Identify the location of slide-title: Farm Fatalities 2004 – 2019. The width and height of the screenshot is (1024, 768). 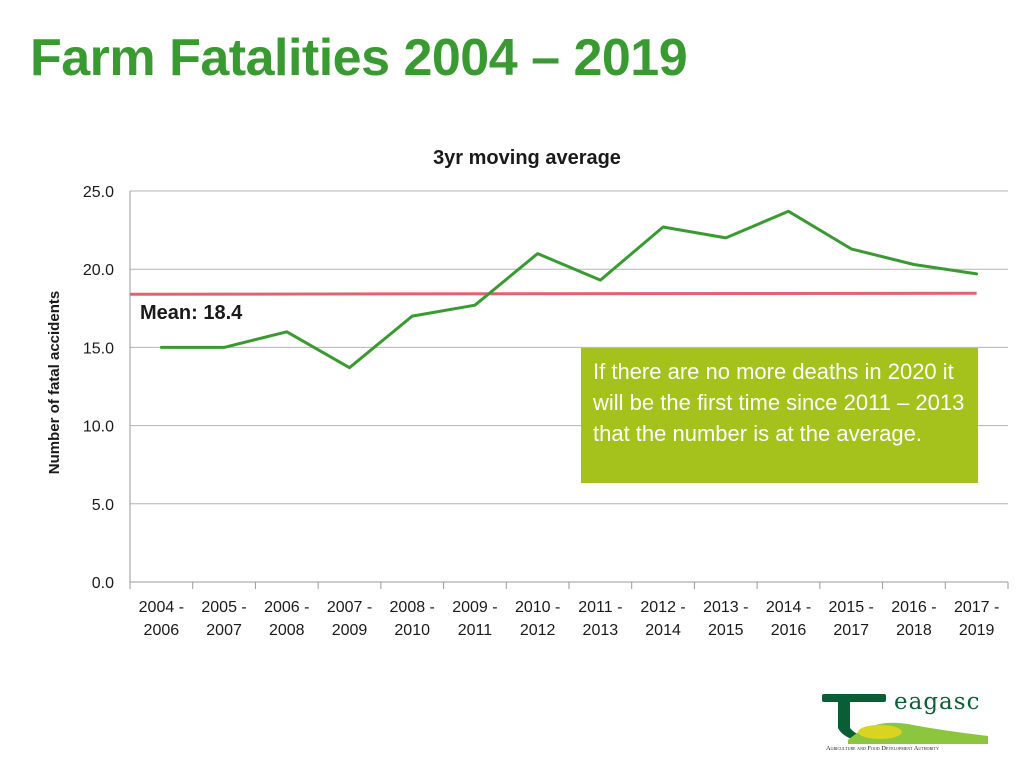
(359, 58).